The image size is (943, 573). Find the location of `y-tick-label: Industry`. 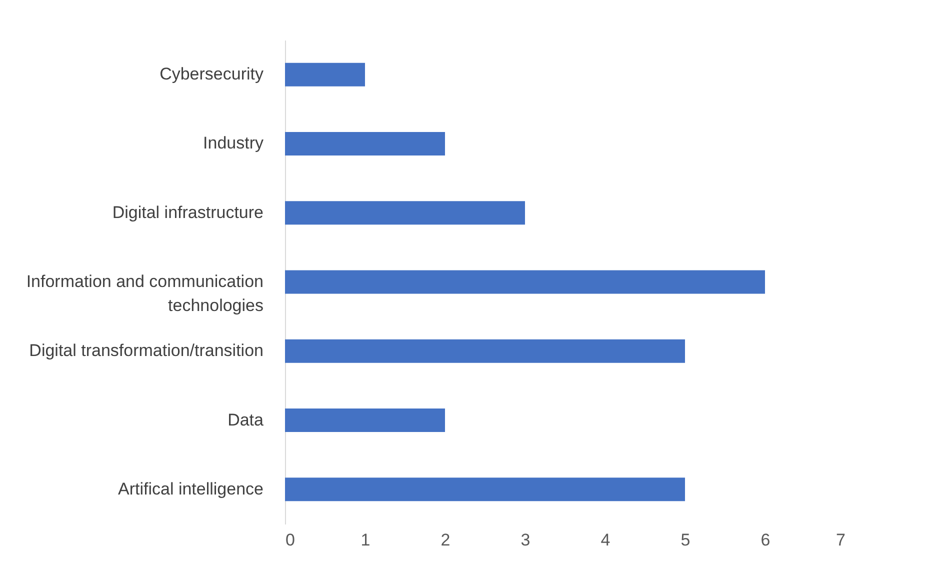

y-tick-label: Industry is located at coordinates (233, 143).